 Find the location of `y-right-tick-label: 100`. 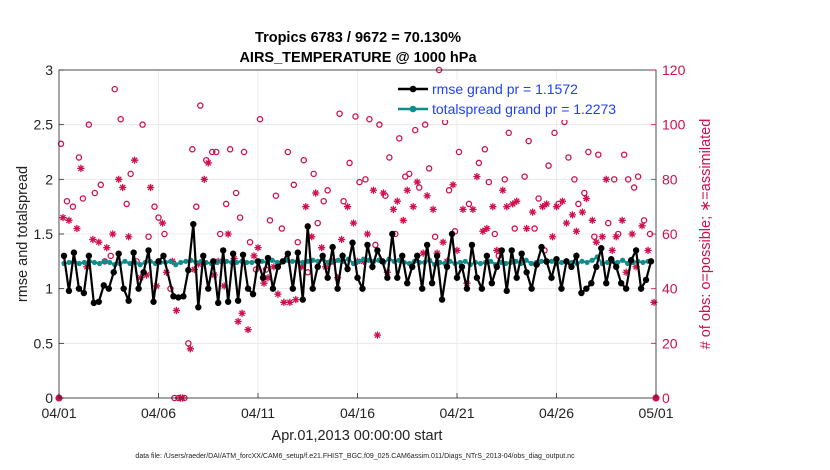

y-right-tick-label: 100 is located at coordinates (674, 125).